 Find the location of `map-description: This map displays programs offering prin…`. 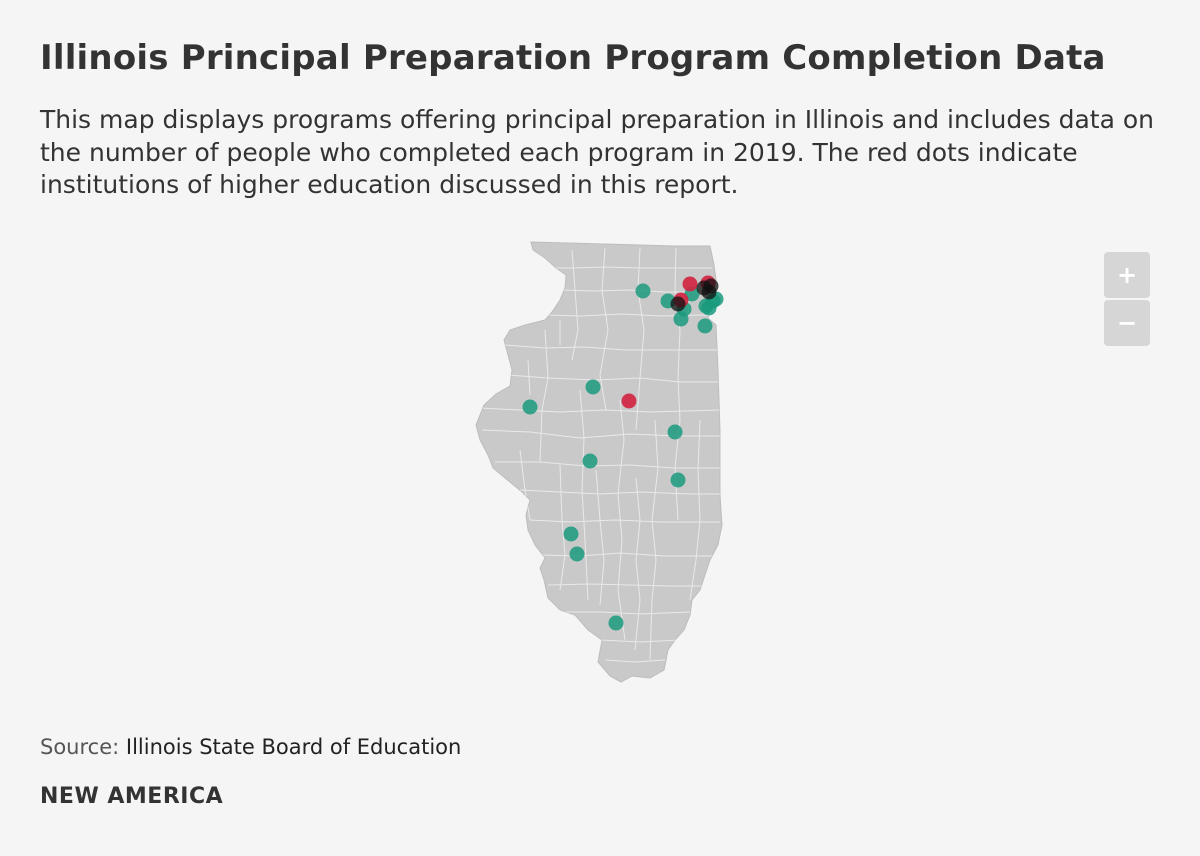

map-description: This map displays programs offering prin… is located at coordinates (597, 152).